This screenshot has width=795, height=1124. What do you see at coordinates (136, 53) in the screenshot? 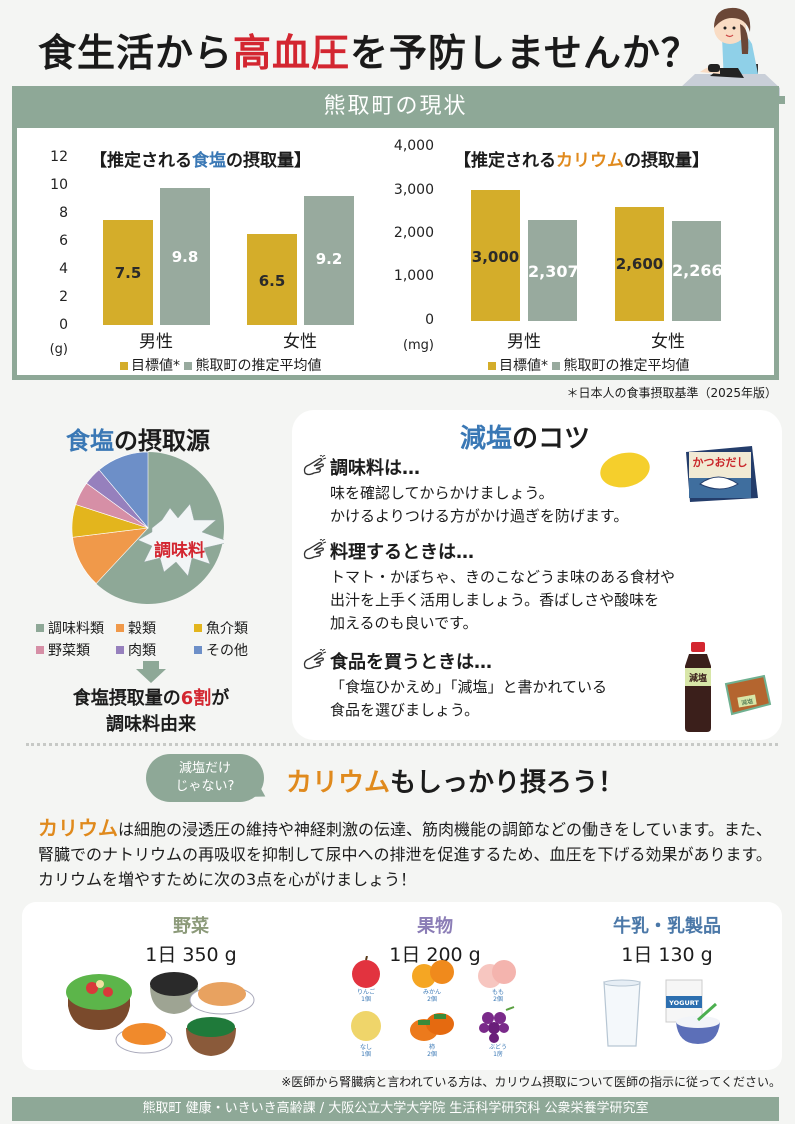
I see `title-prefix: 食生活から` at bounding box center [136, 53].